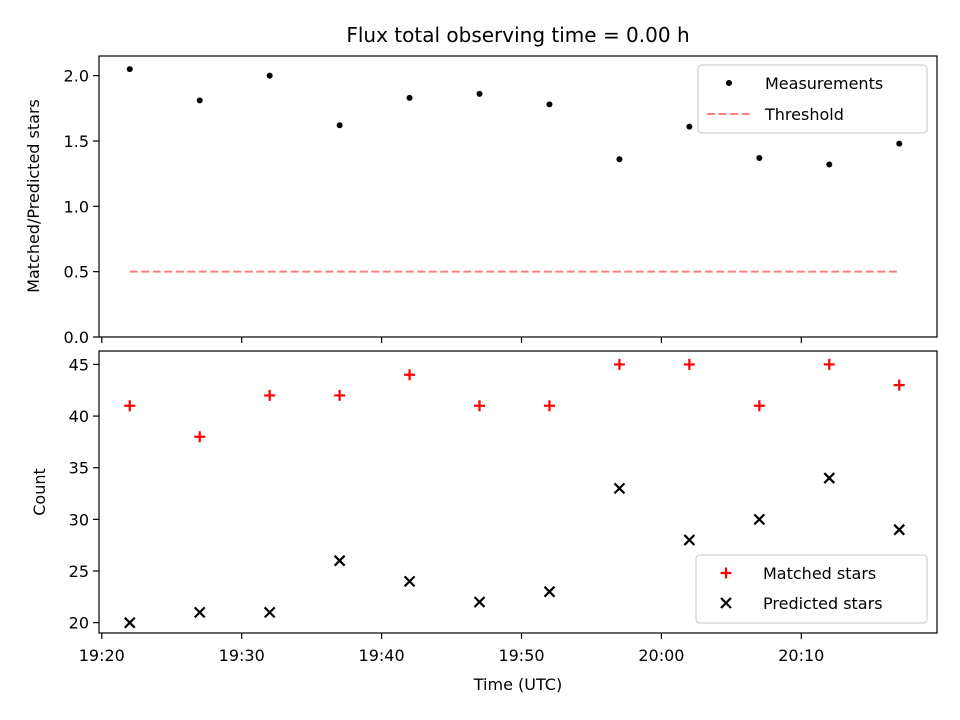  Describe the element at coordinates (517, 684) in the screenshot. I see `x-axis-label: Time (UTC)` at that location.